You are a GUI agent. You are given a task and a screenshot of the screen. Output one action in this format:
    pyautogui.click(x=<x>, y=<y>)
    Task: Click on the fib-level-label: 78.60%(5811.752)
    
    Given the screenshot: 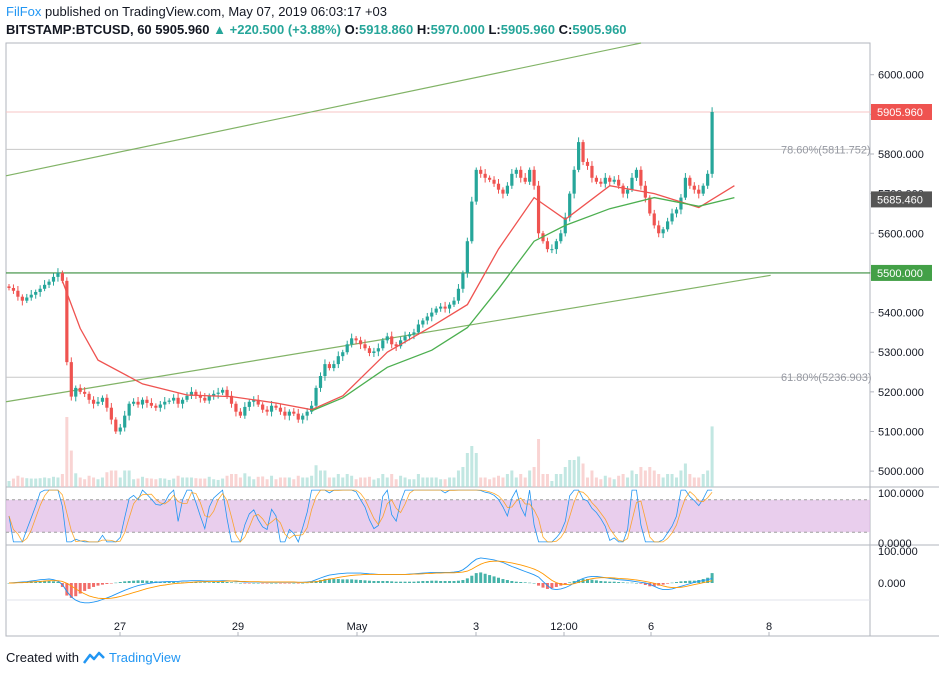 What is the action you would take?
    pyautogui.click(x=826, y=150)
    